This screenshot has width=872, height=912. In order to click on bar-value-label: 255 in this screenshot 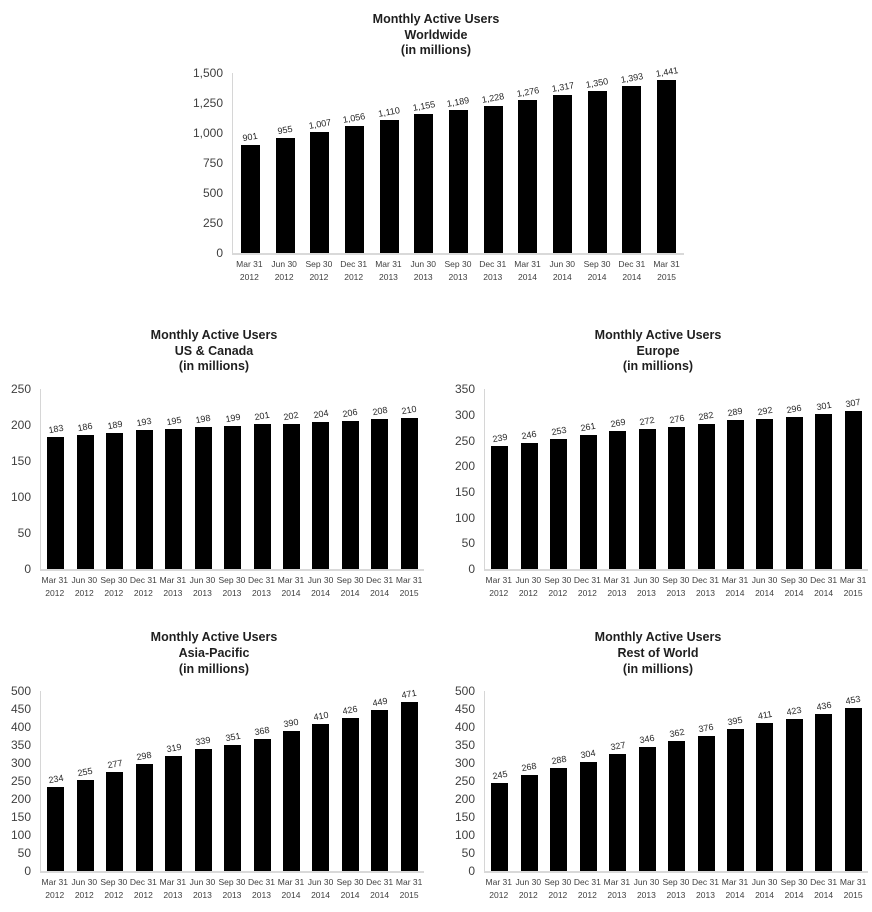, I will do `click(85, 771)`.